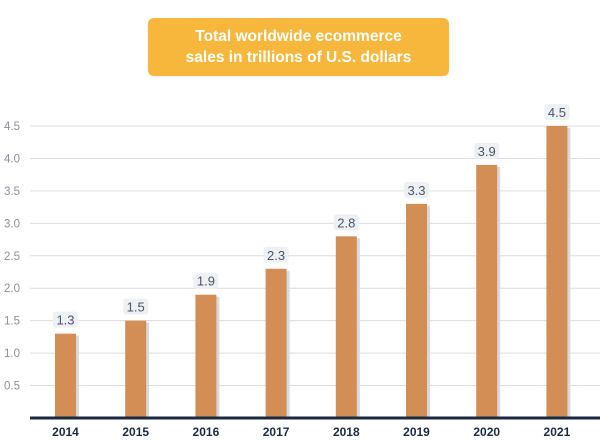  Describe the element at coordinates (12, 192) in the screenshot. I see `y-tick-label: 3.5` at that location.